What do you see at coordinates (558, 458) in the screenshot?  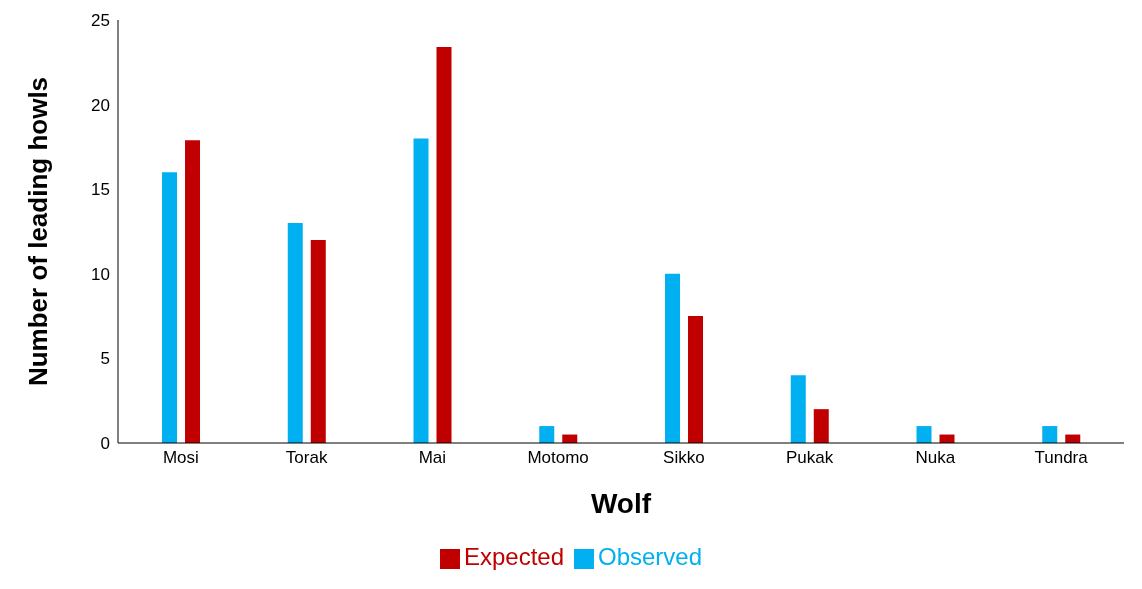 I see `x-tick-label: Motomo` at bounding box center [558, 458].